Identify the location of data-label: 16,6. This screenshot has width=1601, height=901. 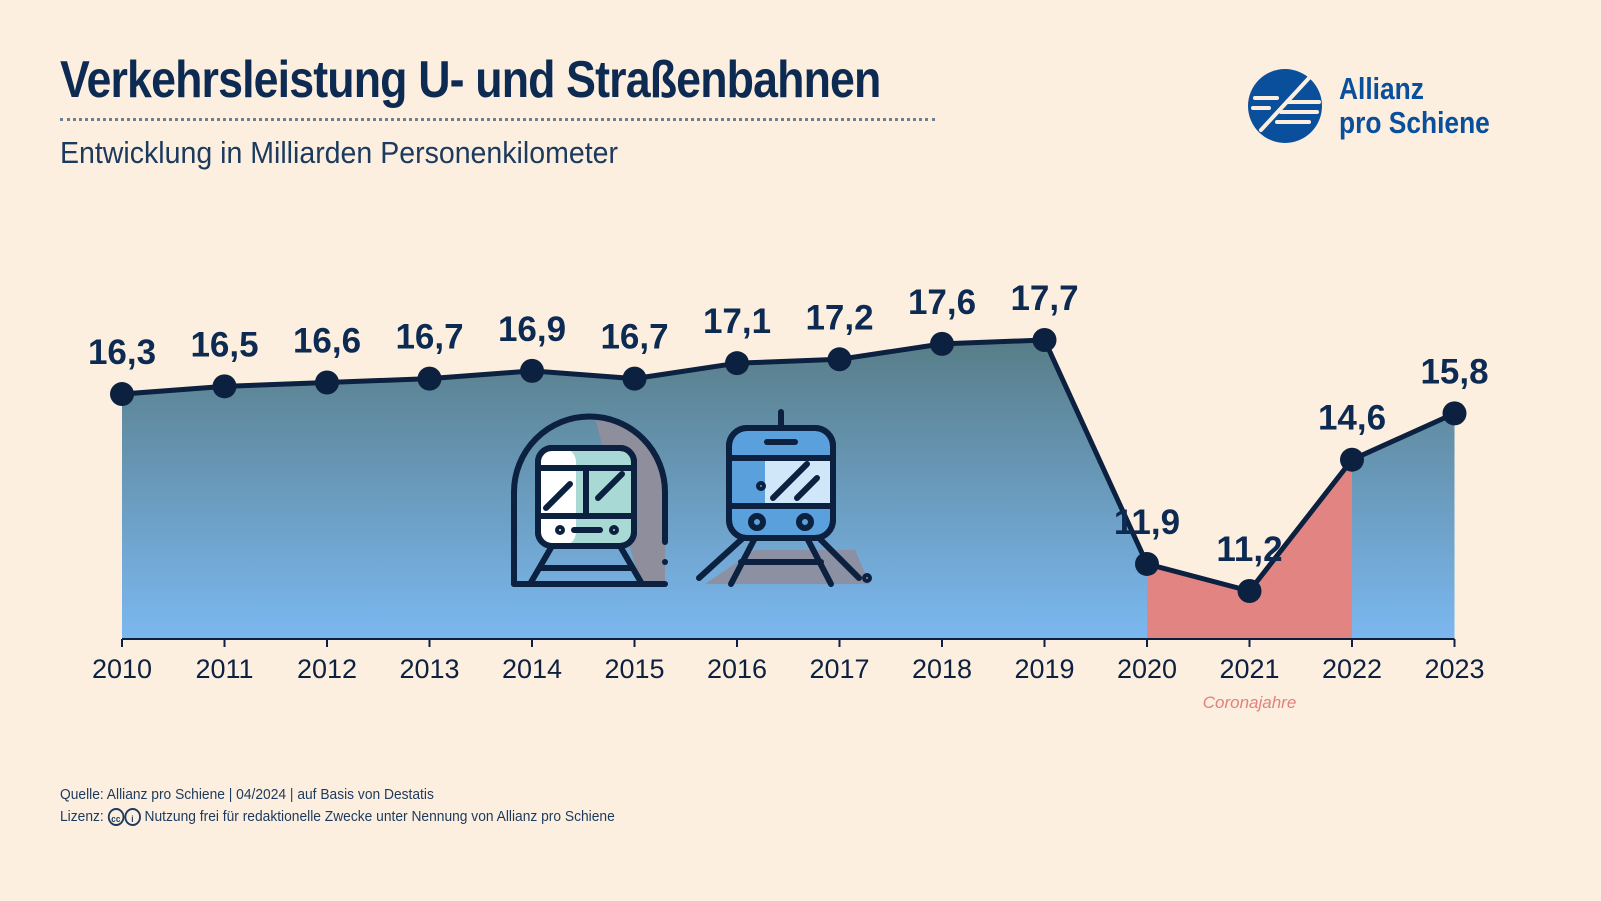
(327, 340).